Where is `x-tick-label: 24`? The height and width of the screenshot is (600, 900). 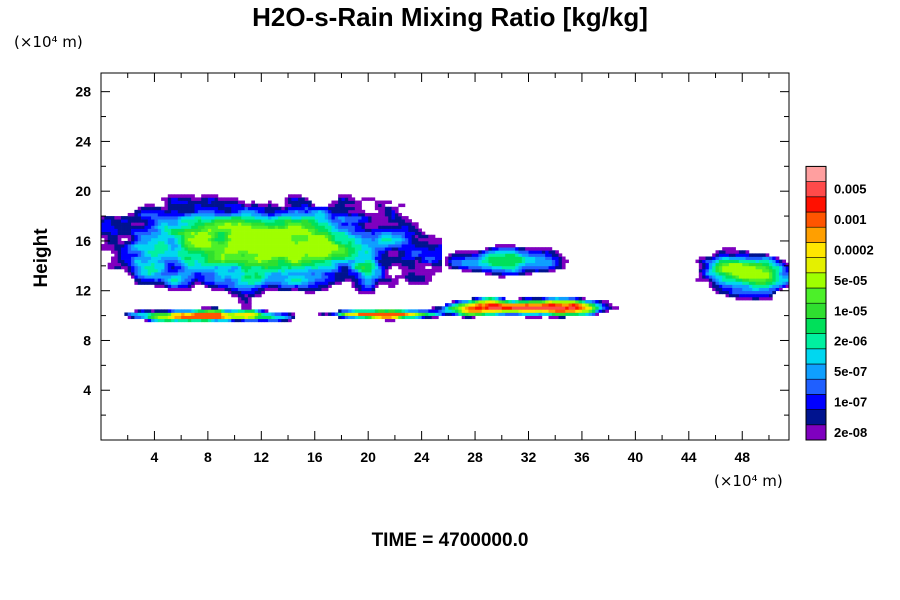
x-tick-label: 24 is located at coordinates (422, 457).